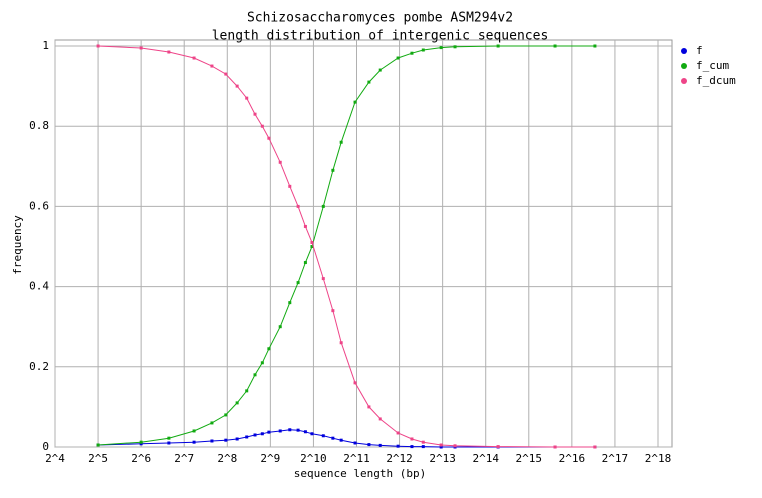 The width and height of the screenshot is (762, 498). What do you see at coordinates (270, 458) in the screenshot?
I see `x-tick-label: 2^9` at bounding box center [270, 458].